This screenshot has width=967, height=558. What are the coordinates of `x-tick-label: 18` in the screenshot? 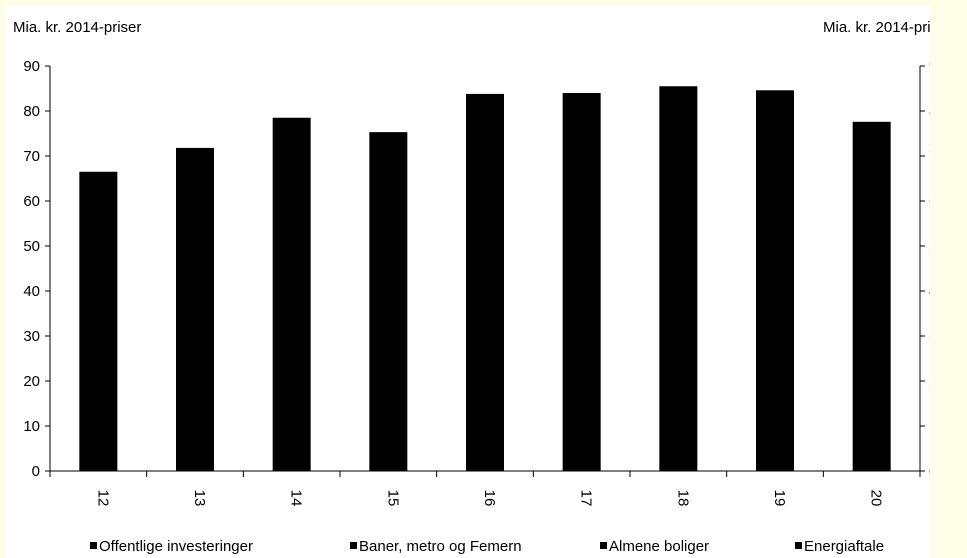 It's located at (682, 498).